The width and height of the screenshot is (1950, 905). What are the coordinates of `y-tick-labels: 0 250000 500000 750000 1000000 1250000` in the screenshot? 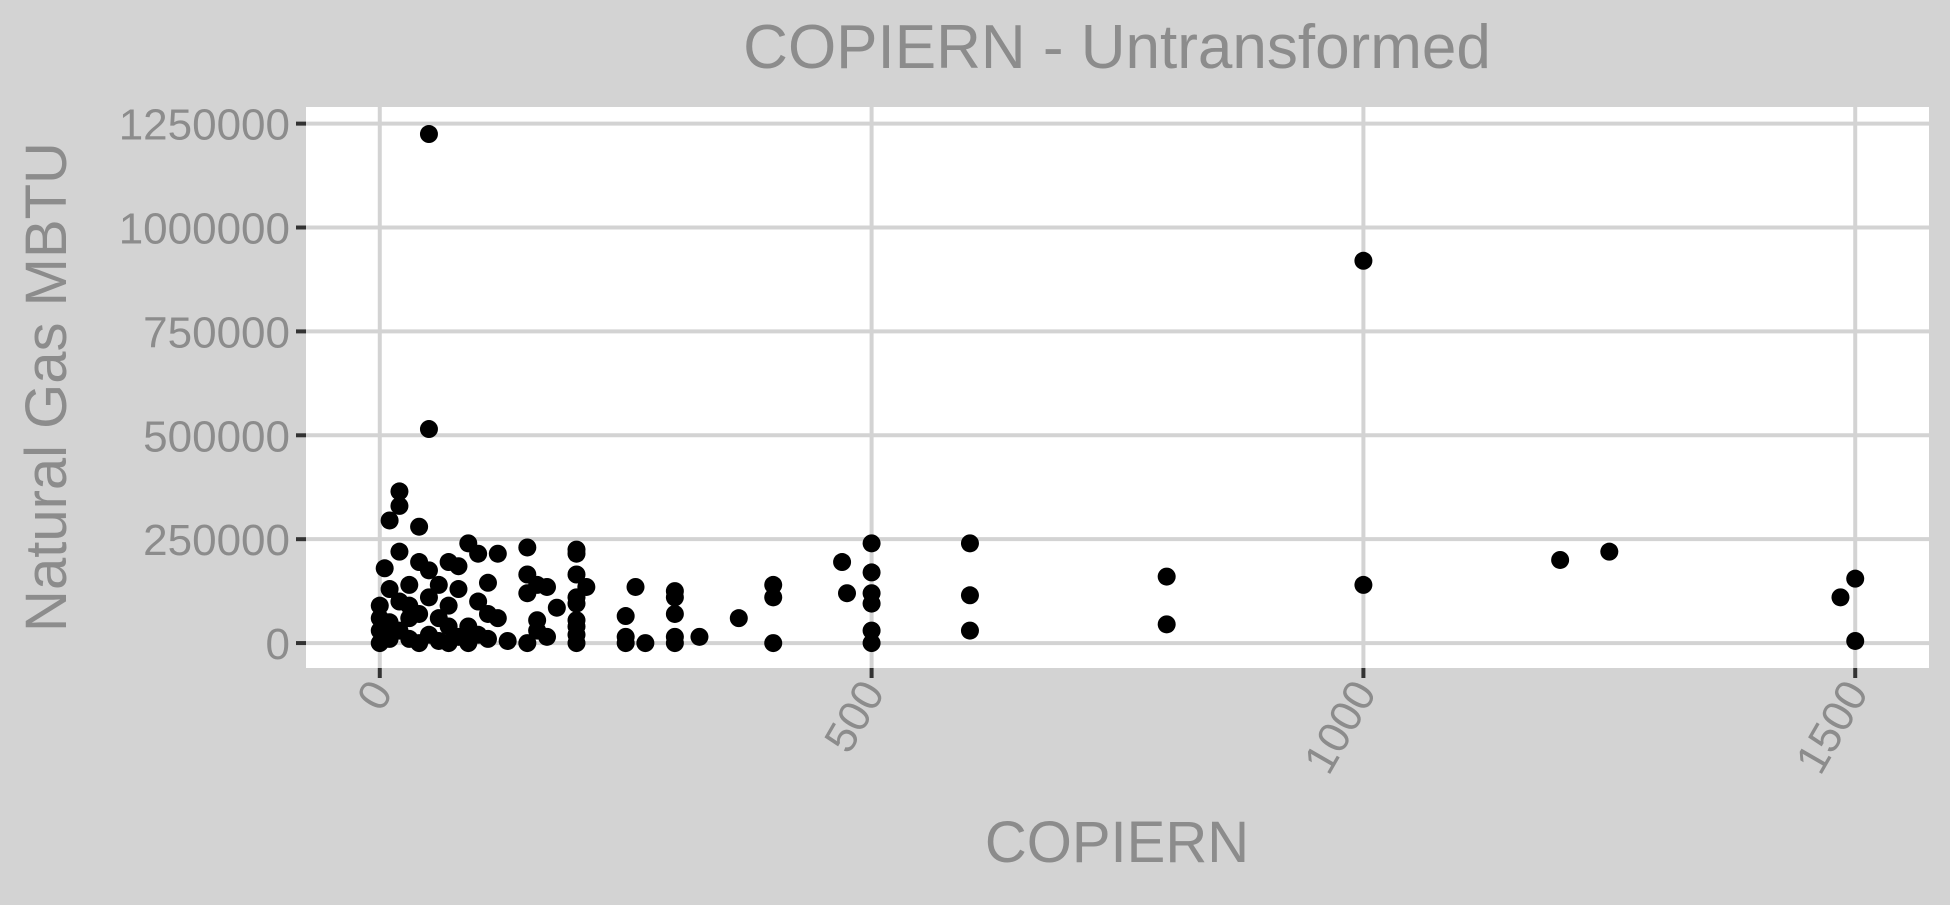 It's located at (204, 385).